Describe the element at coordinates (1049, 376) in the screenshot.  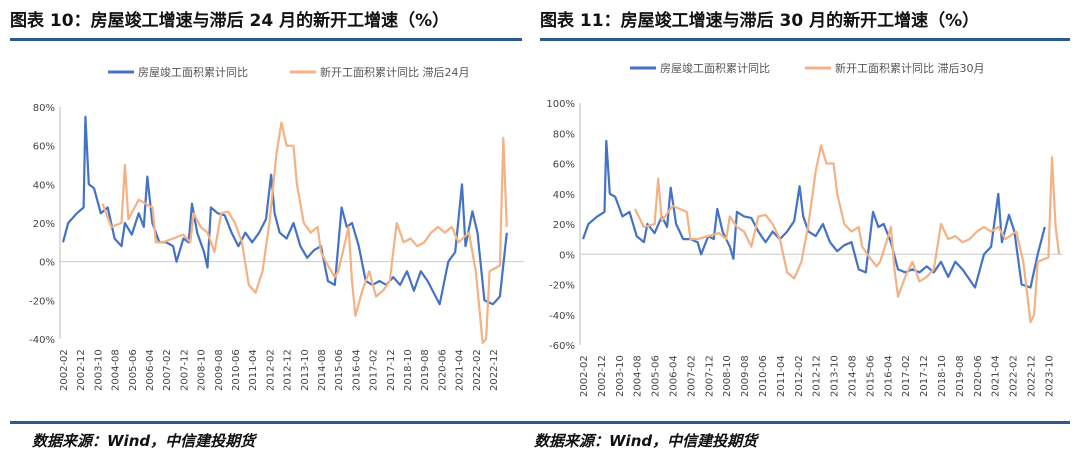
I see `x-tick-label: 2023-10` at that location.